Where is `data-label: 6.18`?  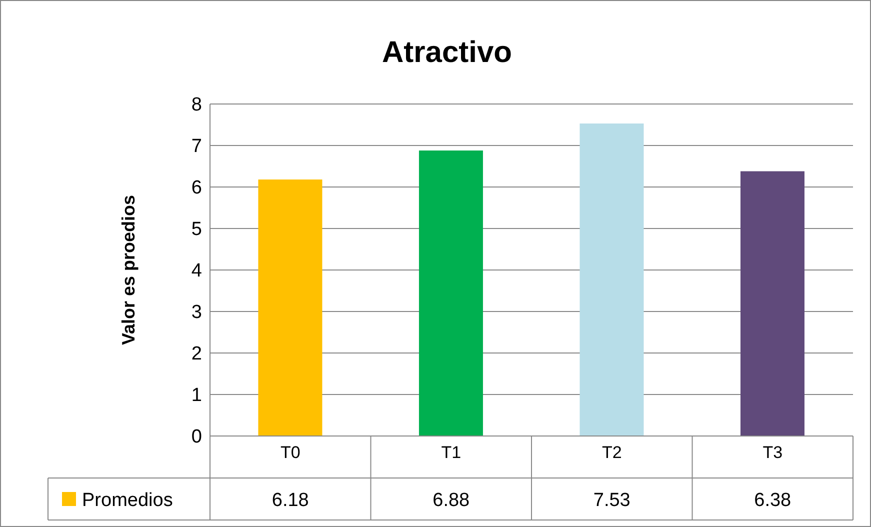 data-label: 6.18 is located at coordinates (290, 500).